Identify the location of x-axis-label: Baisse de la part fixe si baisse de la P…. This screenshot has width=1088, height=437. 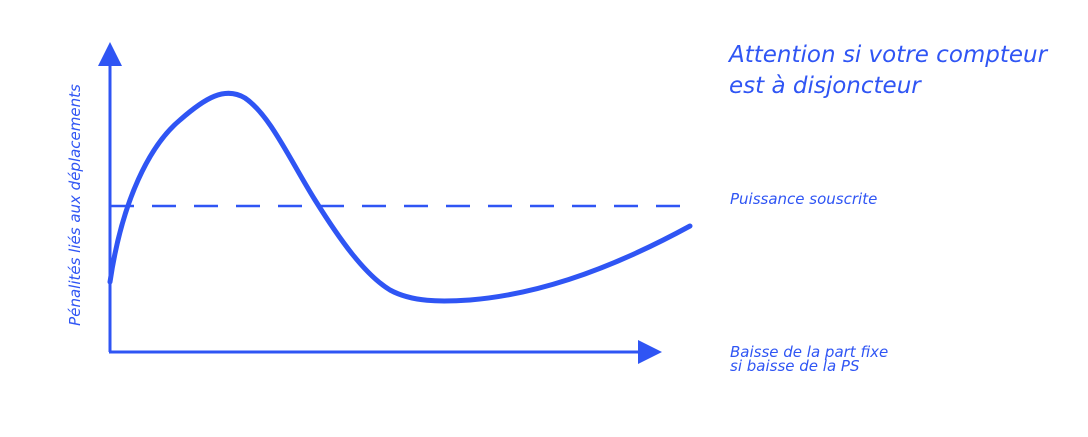
(809, 359).